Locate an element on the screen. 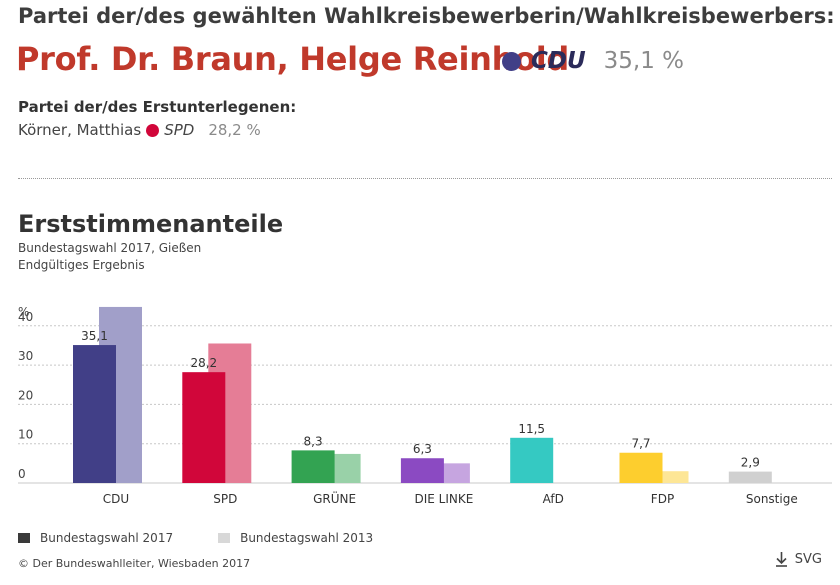 Image resolution: width=840 pixels, height=585 pixels. x-tick-label: FDP is located at coordinates (662, 499).